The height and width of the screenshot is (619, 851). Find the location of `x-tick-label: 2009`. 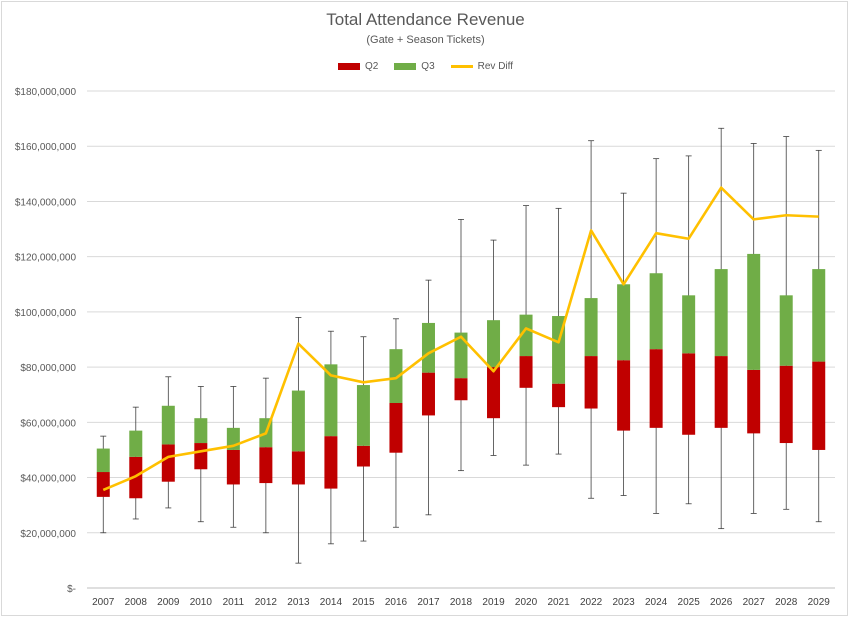

x-tick-label: 2009 is located at coordinates (168, 602).